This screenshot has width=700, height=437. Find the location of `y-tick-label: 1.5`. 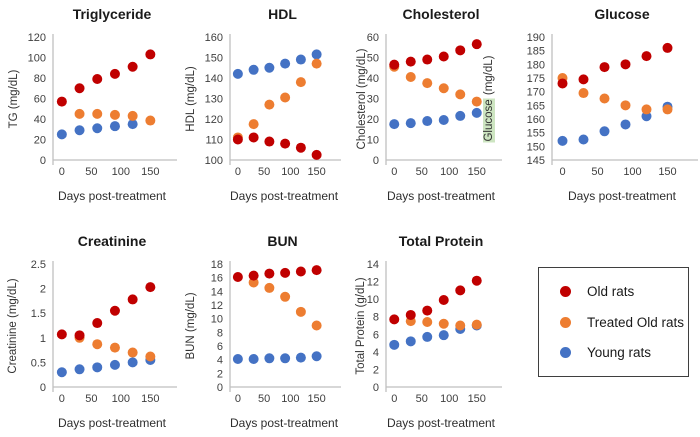

y-tick-label: 1.5 is located at coordinates (38, 314).